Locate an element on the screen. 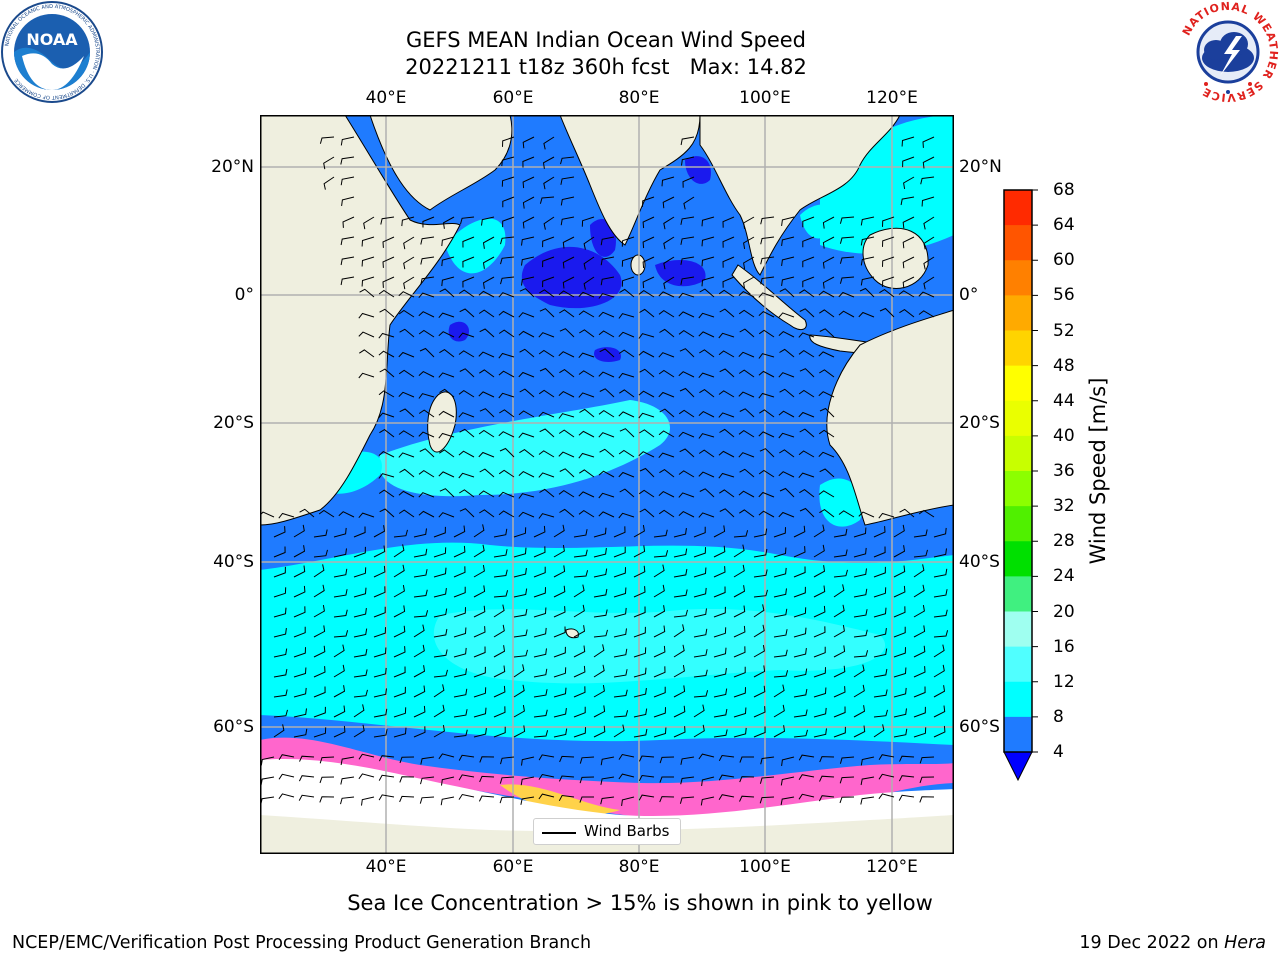 The image size is (1280, 960). map-subtitle: 20221211 t18z 360h fcst Max: 14.82 is located at coordinates (606, 67).